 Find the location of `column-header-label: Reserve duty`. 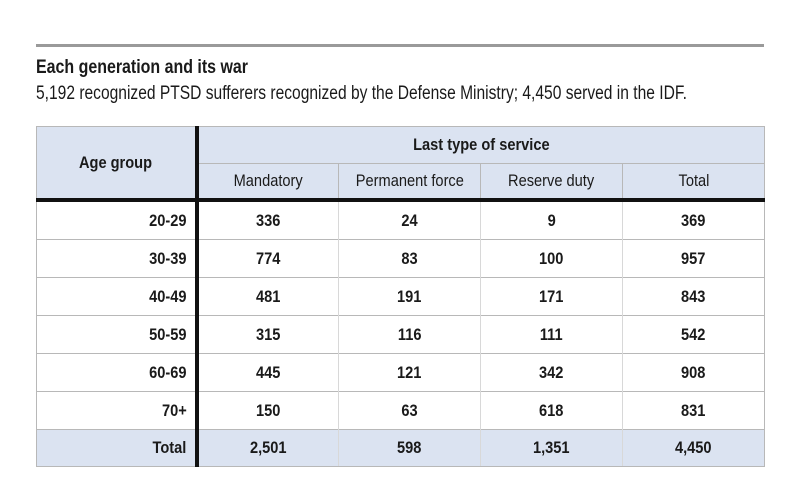

column-header-label: Reserve duty is located at coordinates (551, 180).